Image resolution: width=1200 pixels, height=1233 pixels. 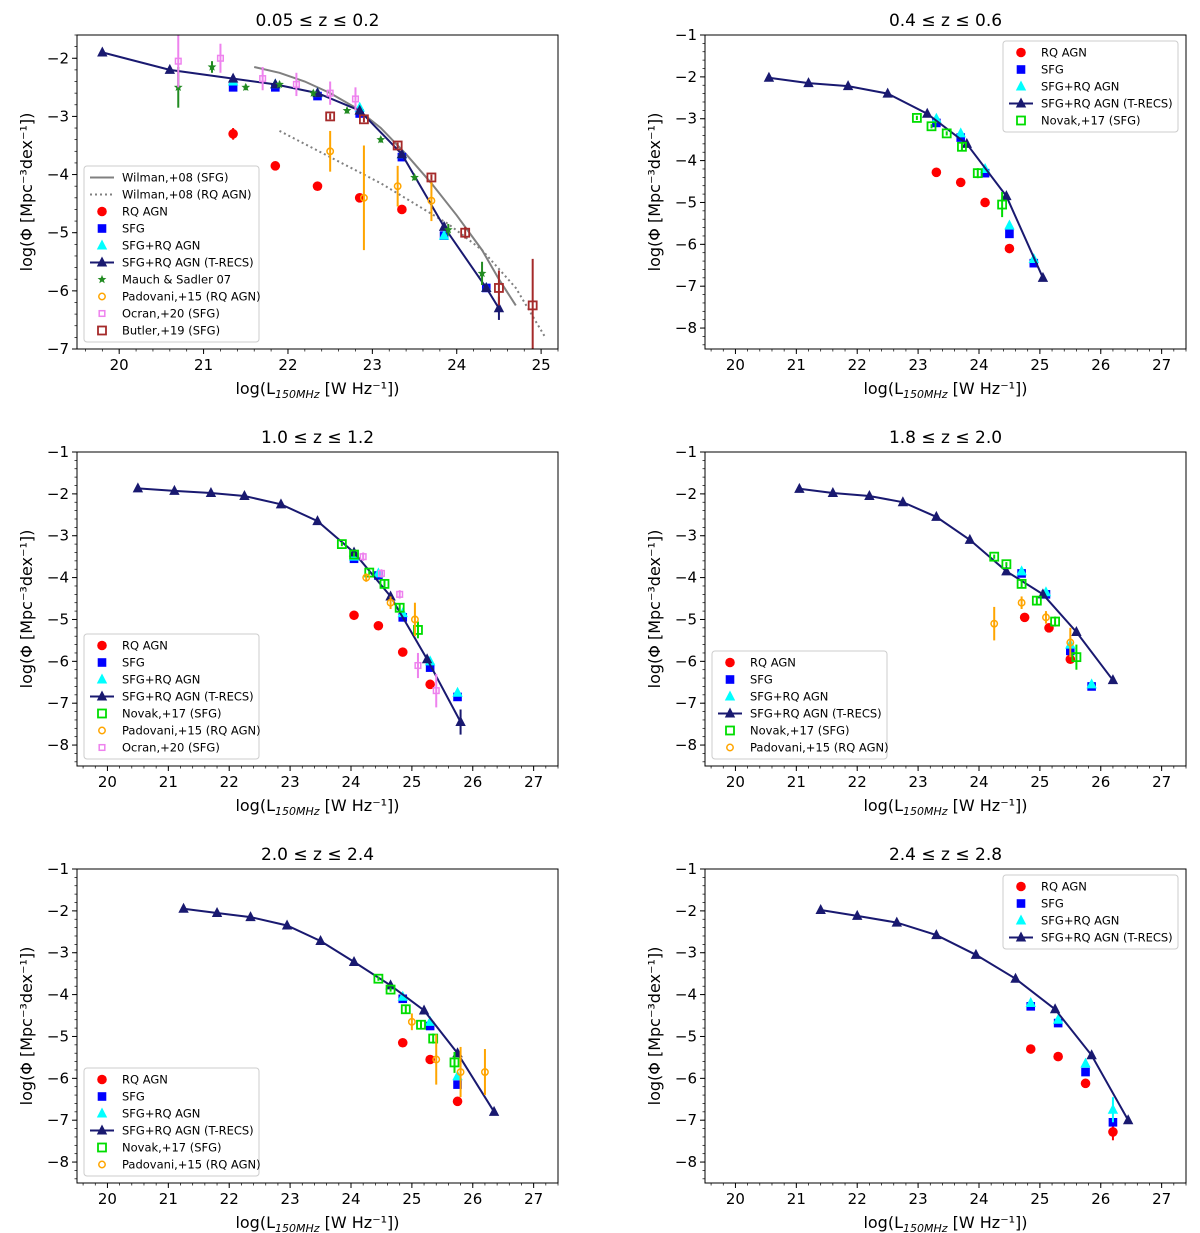 What do you see at coordinates (229, 1199) in the screenshot?
I see `x-tick-label: 22` at bounding box center [229, 1199].